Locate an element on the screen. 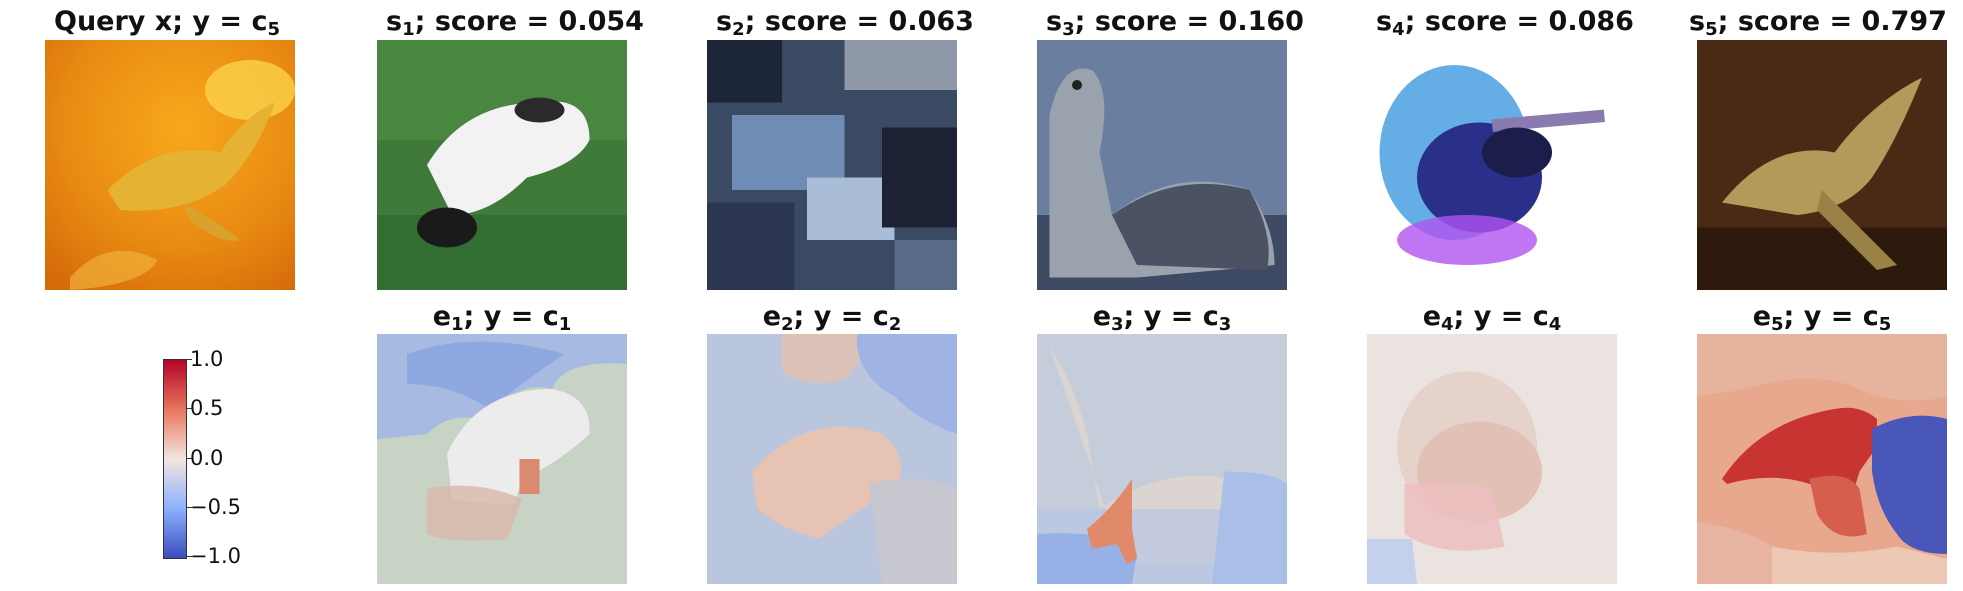 The image size is (1963, 591). explanation-2-heatmap is located at coordinates (832, 459).